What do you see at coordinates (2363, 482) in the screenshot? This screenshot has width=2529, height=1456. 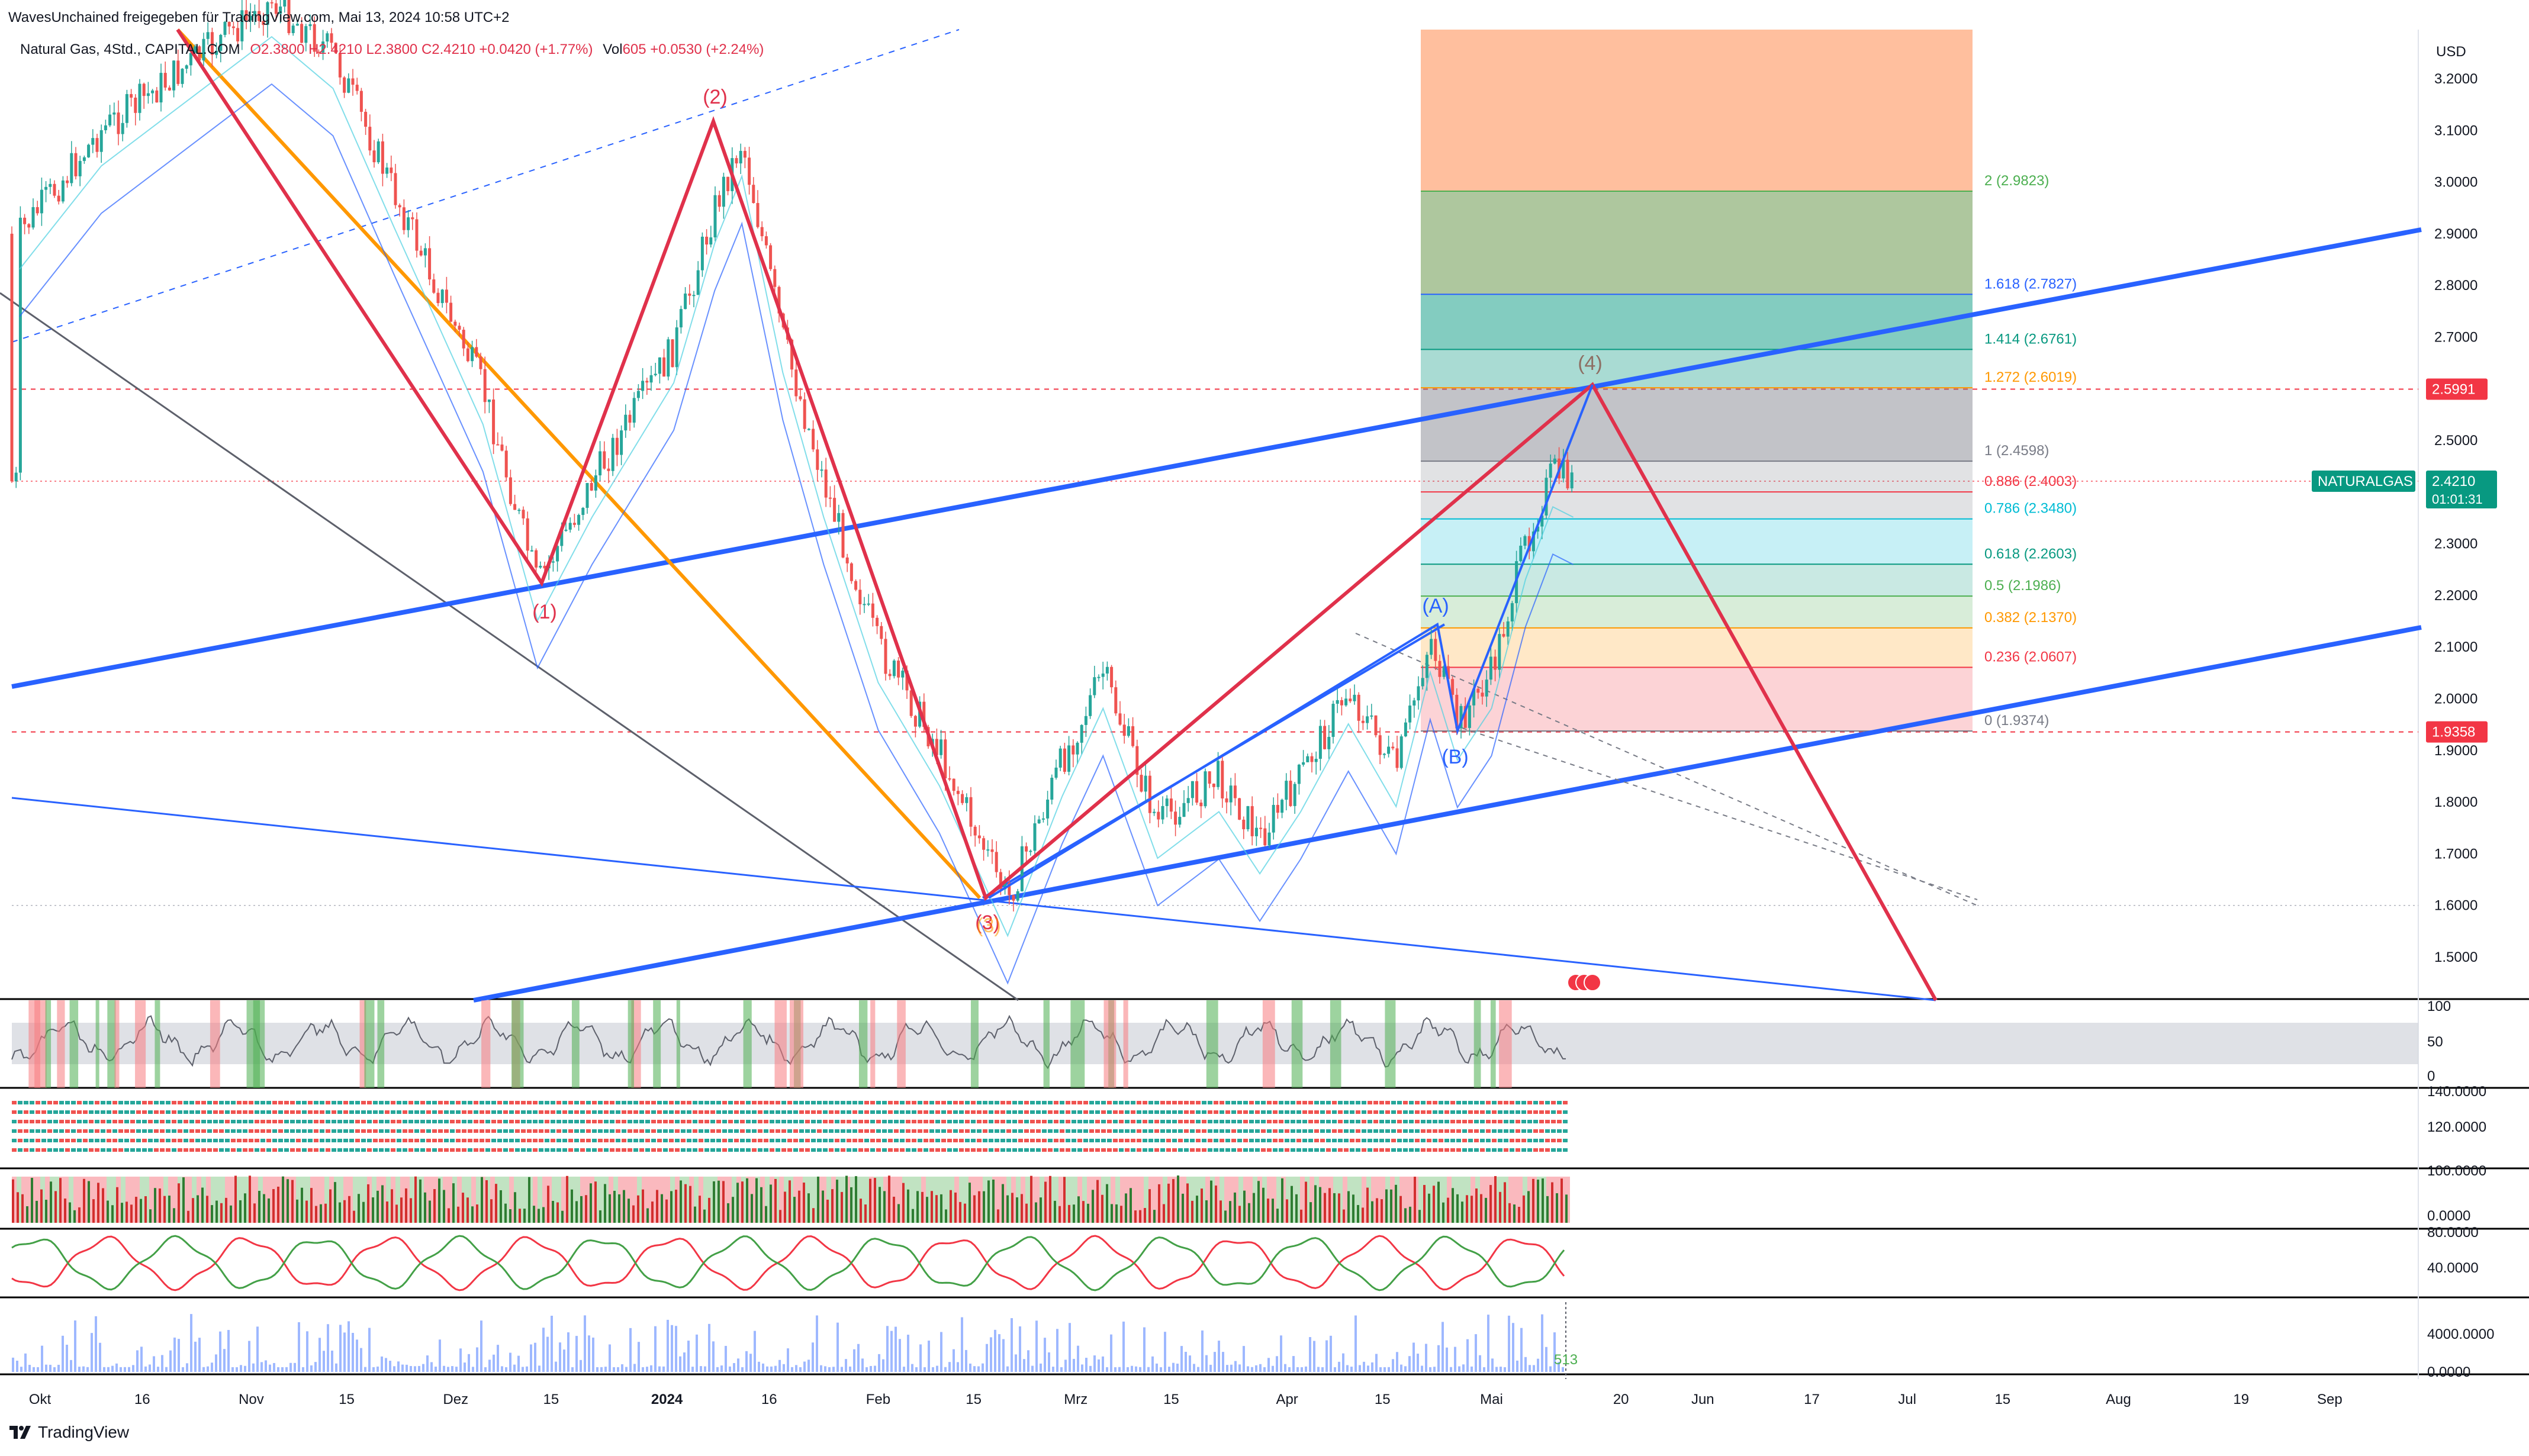 I see `symbol-tag` at bounding box center [2363, 482].